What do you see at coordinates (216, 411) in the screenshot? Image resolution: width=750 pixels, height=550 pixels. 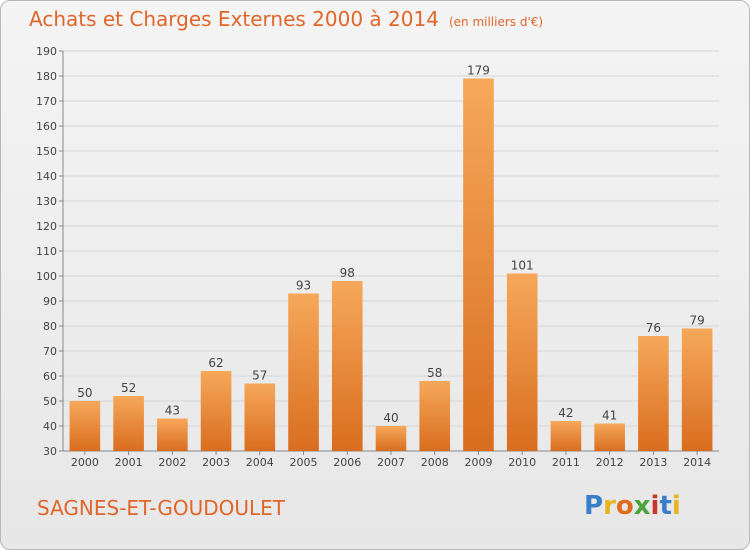 I see `bar-2003` at bounding box center [216, 411].